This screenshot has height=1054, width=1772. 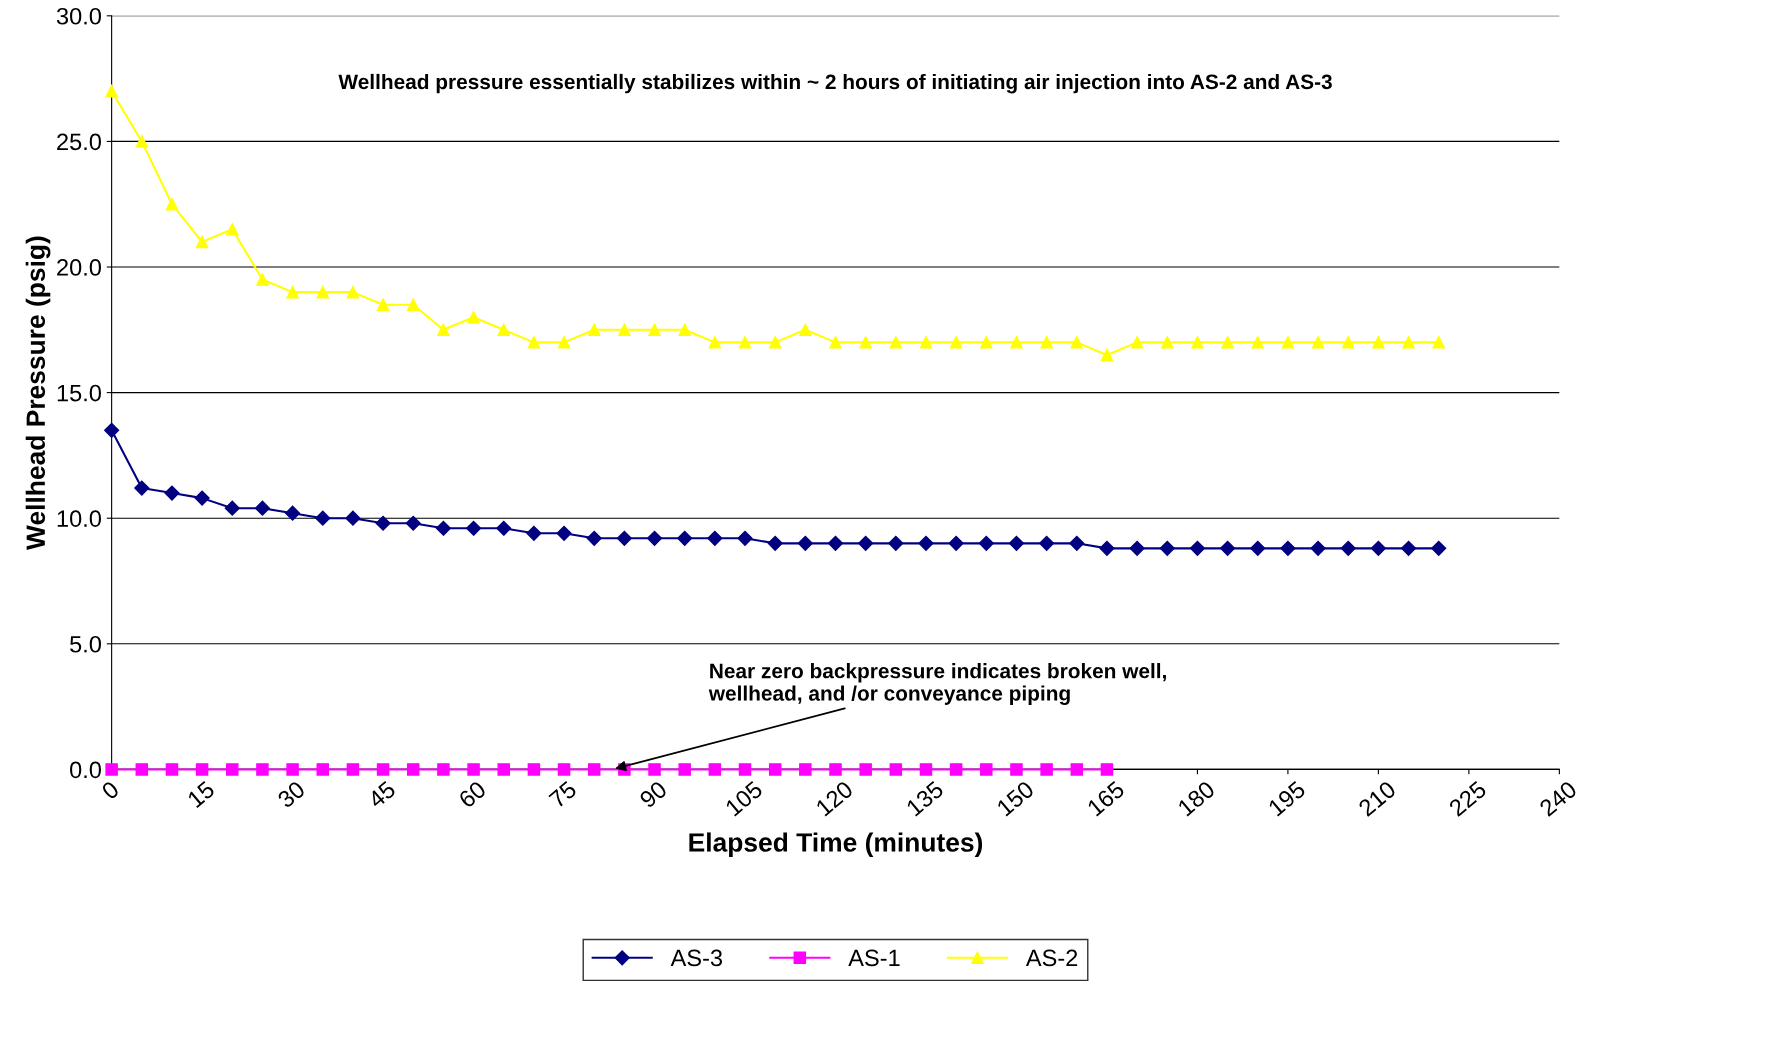 I want to click on y-tick-label: 25.0, so click(x=79, y=142).